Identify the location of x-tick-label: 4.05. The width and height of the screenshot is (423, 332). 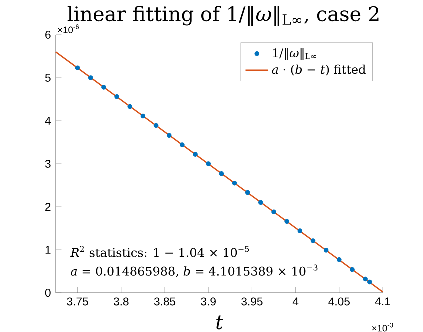
(339, 302).